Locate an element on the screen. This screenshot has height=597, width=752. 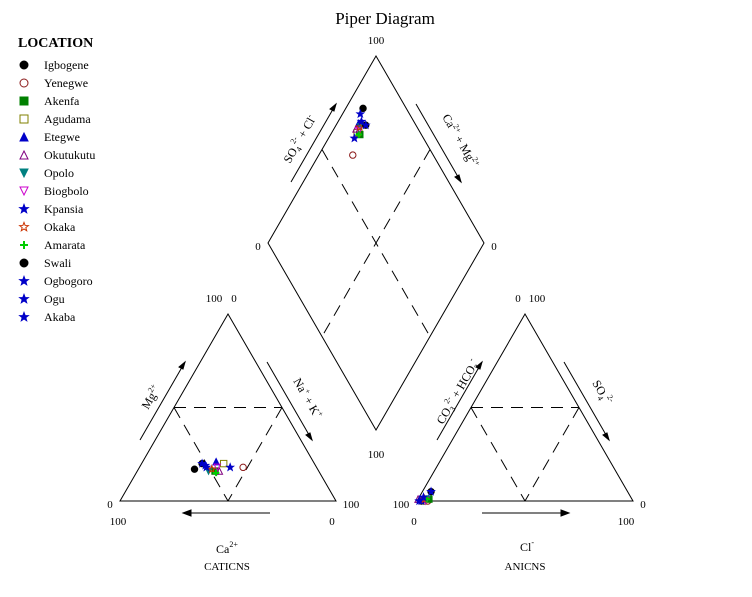
legend-item: Okutukutu is located at coordinates (73, 155).